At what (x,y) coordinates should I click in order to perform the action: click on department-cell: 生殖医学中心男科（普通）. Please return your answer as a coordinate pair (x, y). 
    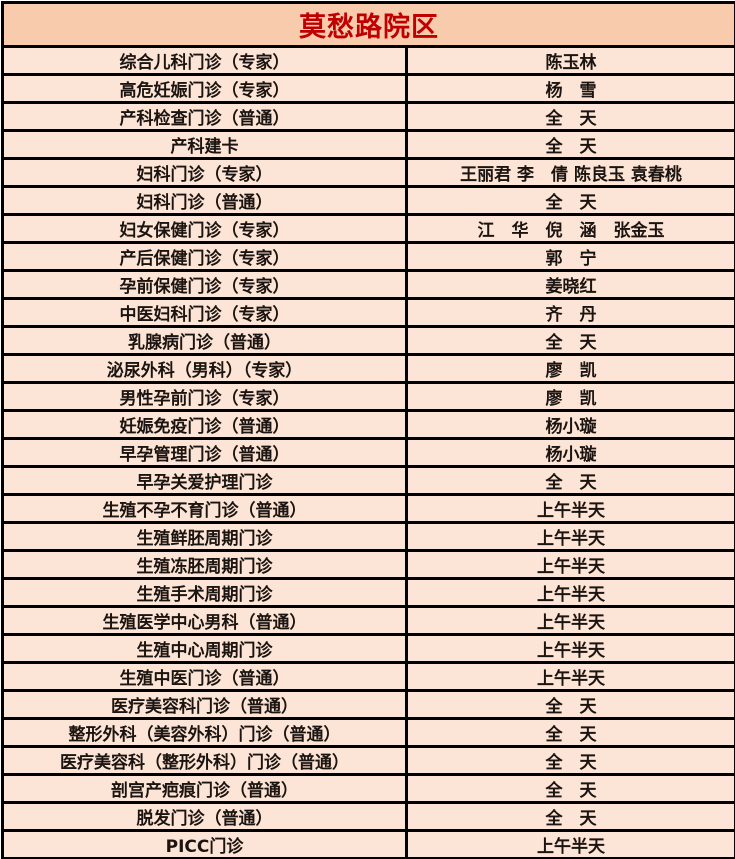
    Looking at the image, I should click on (205, 621).